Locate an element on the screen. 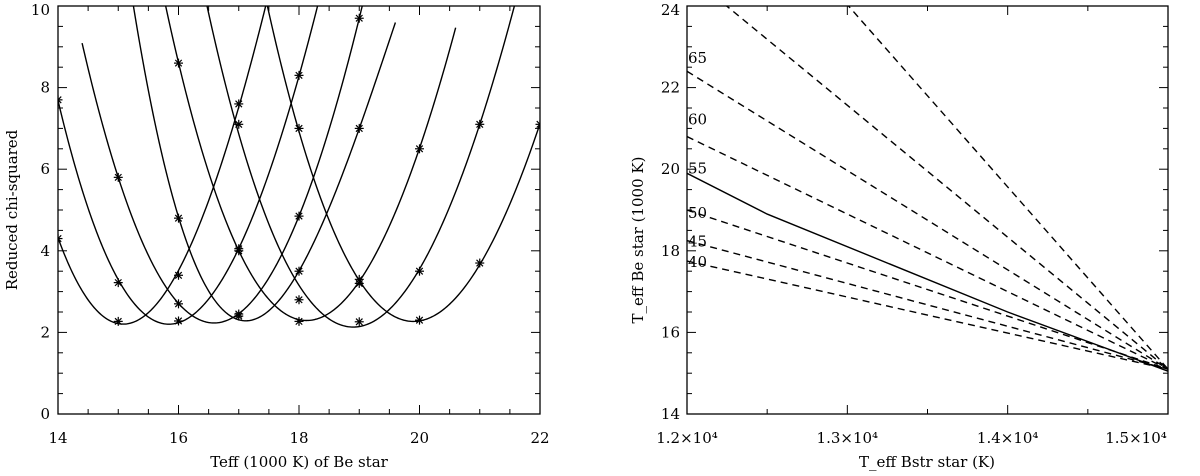 The width and height of the screenshot is (1200, 476). right-curve-label-50: 50 is located at coordinates (697, 213).